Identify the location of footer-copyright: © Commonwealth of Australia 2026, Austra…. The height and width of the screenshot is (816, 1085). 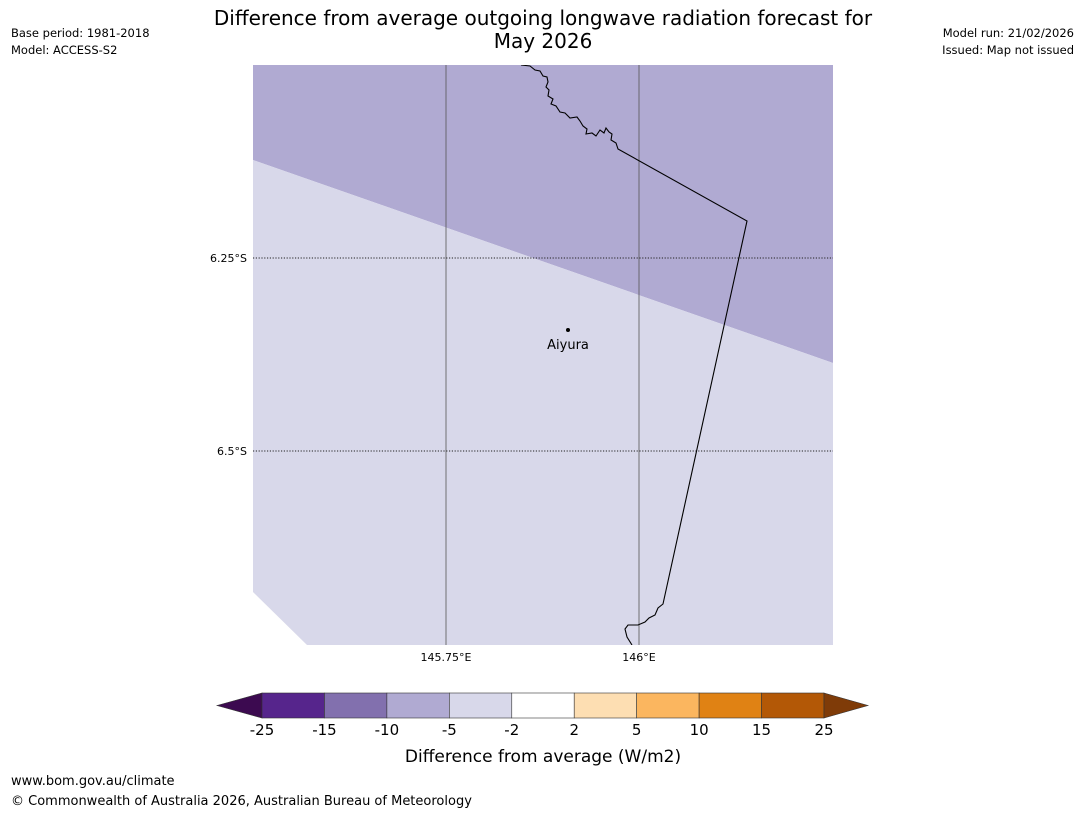
(241, 801).